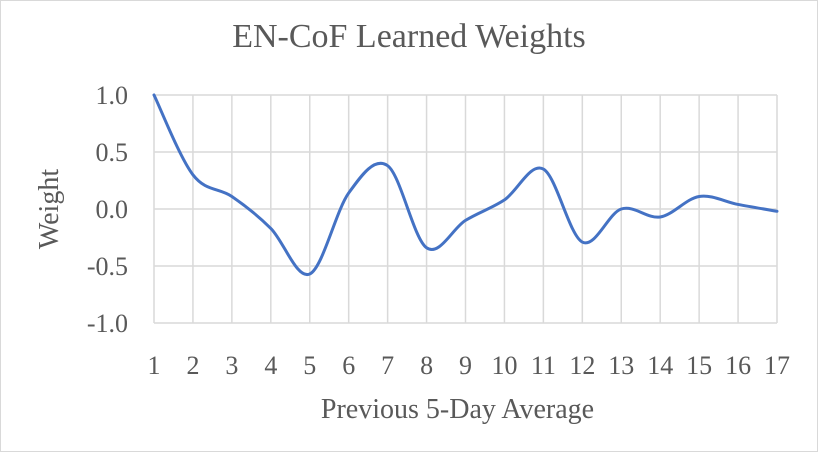 This screenshot has width=818, height=452. What do you see at coordinates (112, 152) in the screenshot?
I see `y-tick-label-1: 0.5` at bounding box center [112, 152].